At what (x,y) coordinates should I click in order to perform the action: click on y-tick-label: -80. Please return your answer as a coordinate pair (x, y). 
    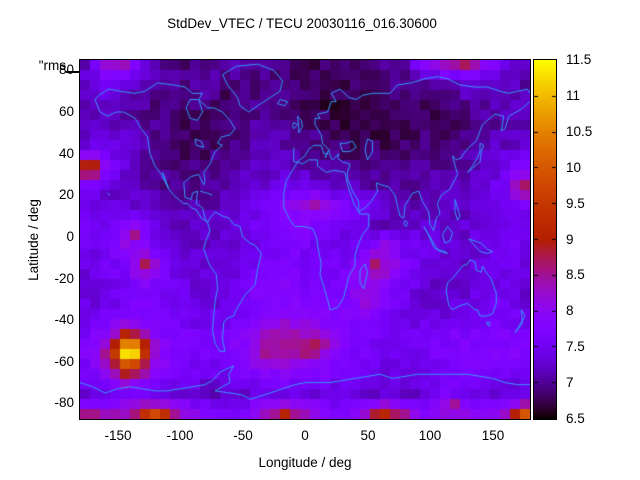
    Looking at the image, I should click on (64, 402).